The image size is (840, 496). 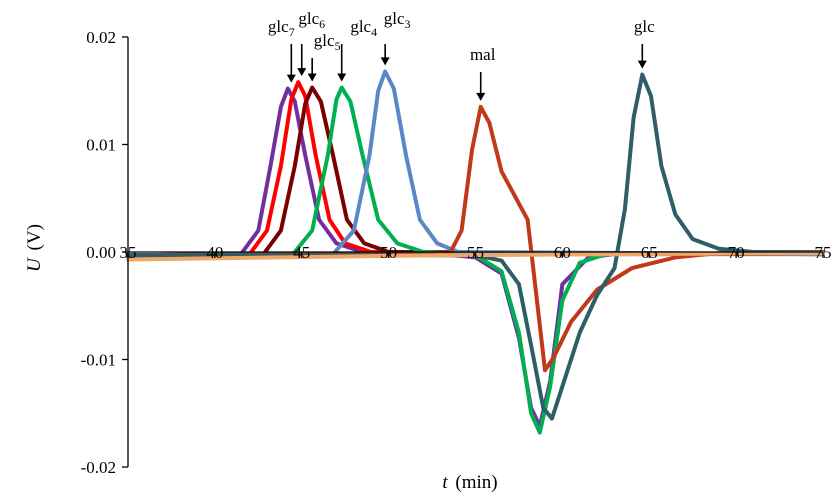 What do you see at coordinates (101, 145) in the screenshot?
I see `y-tick-label: 0.01` at bounding box center [101, 145].